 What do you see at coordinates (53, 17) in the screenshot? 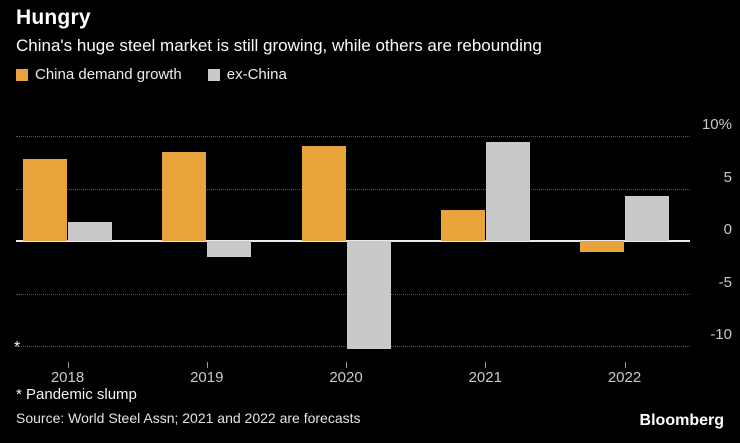
I see `page-title: Hungry` at bounding box center [53, 17].